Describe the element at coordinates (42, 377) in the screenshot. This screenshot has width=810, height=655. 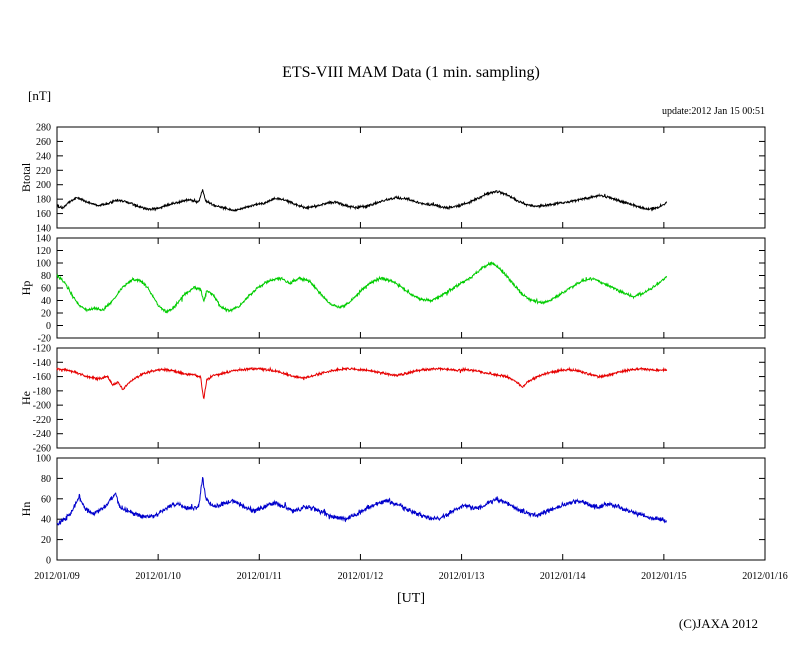
I see `y-tick-label: -160` at that location.